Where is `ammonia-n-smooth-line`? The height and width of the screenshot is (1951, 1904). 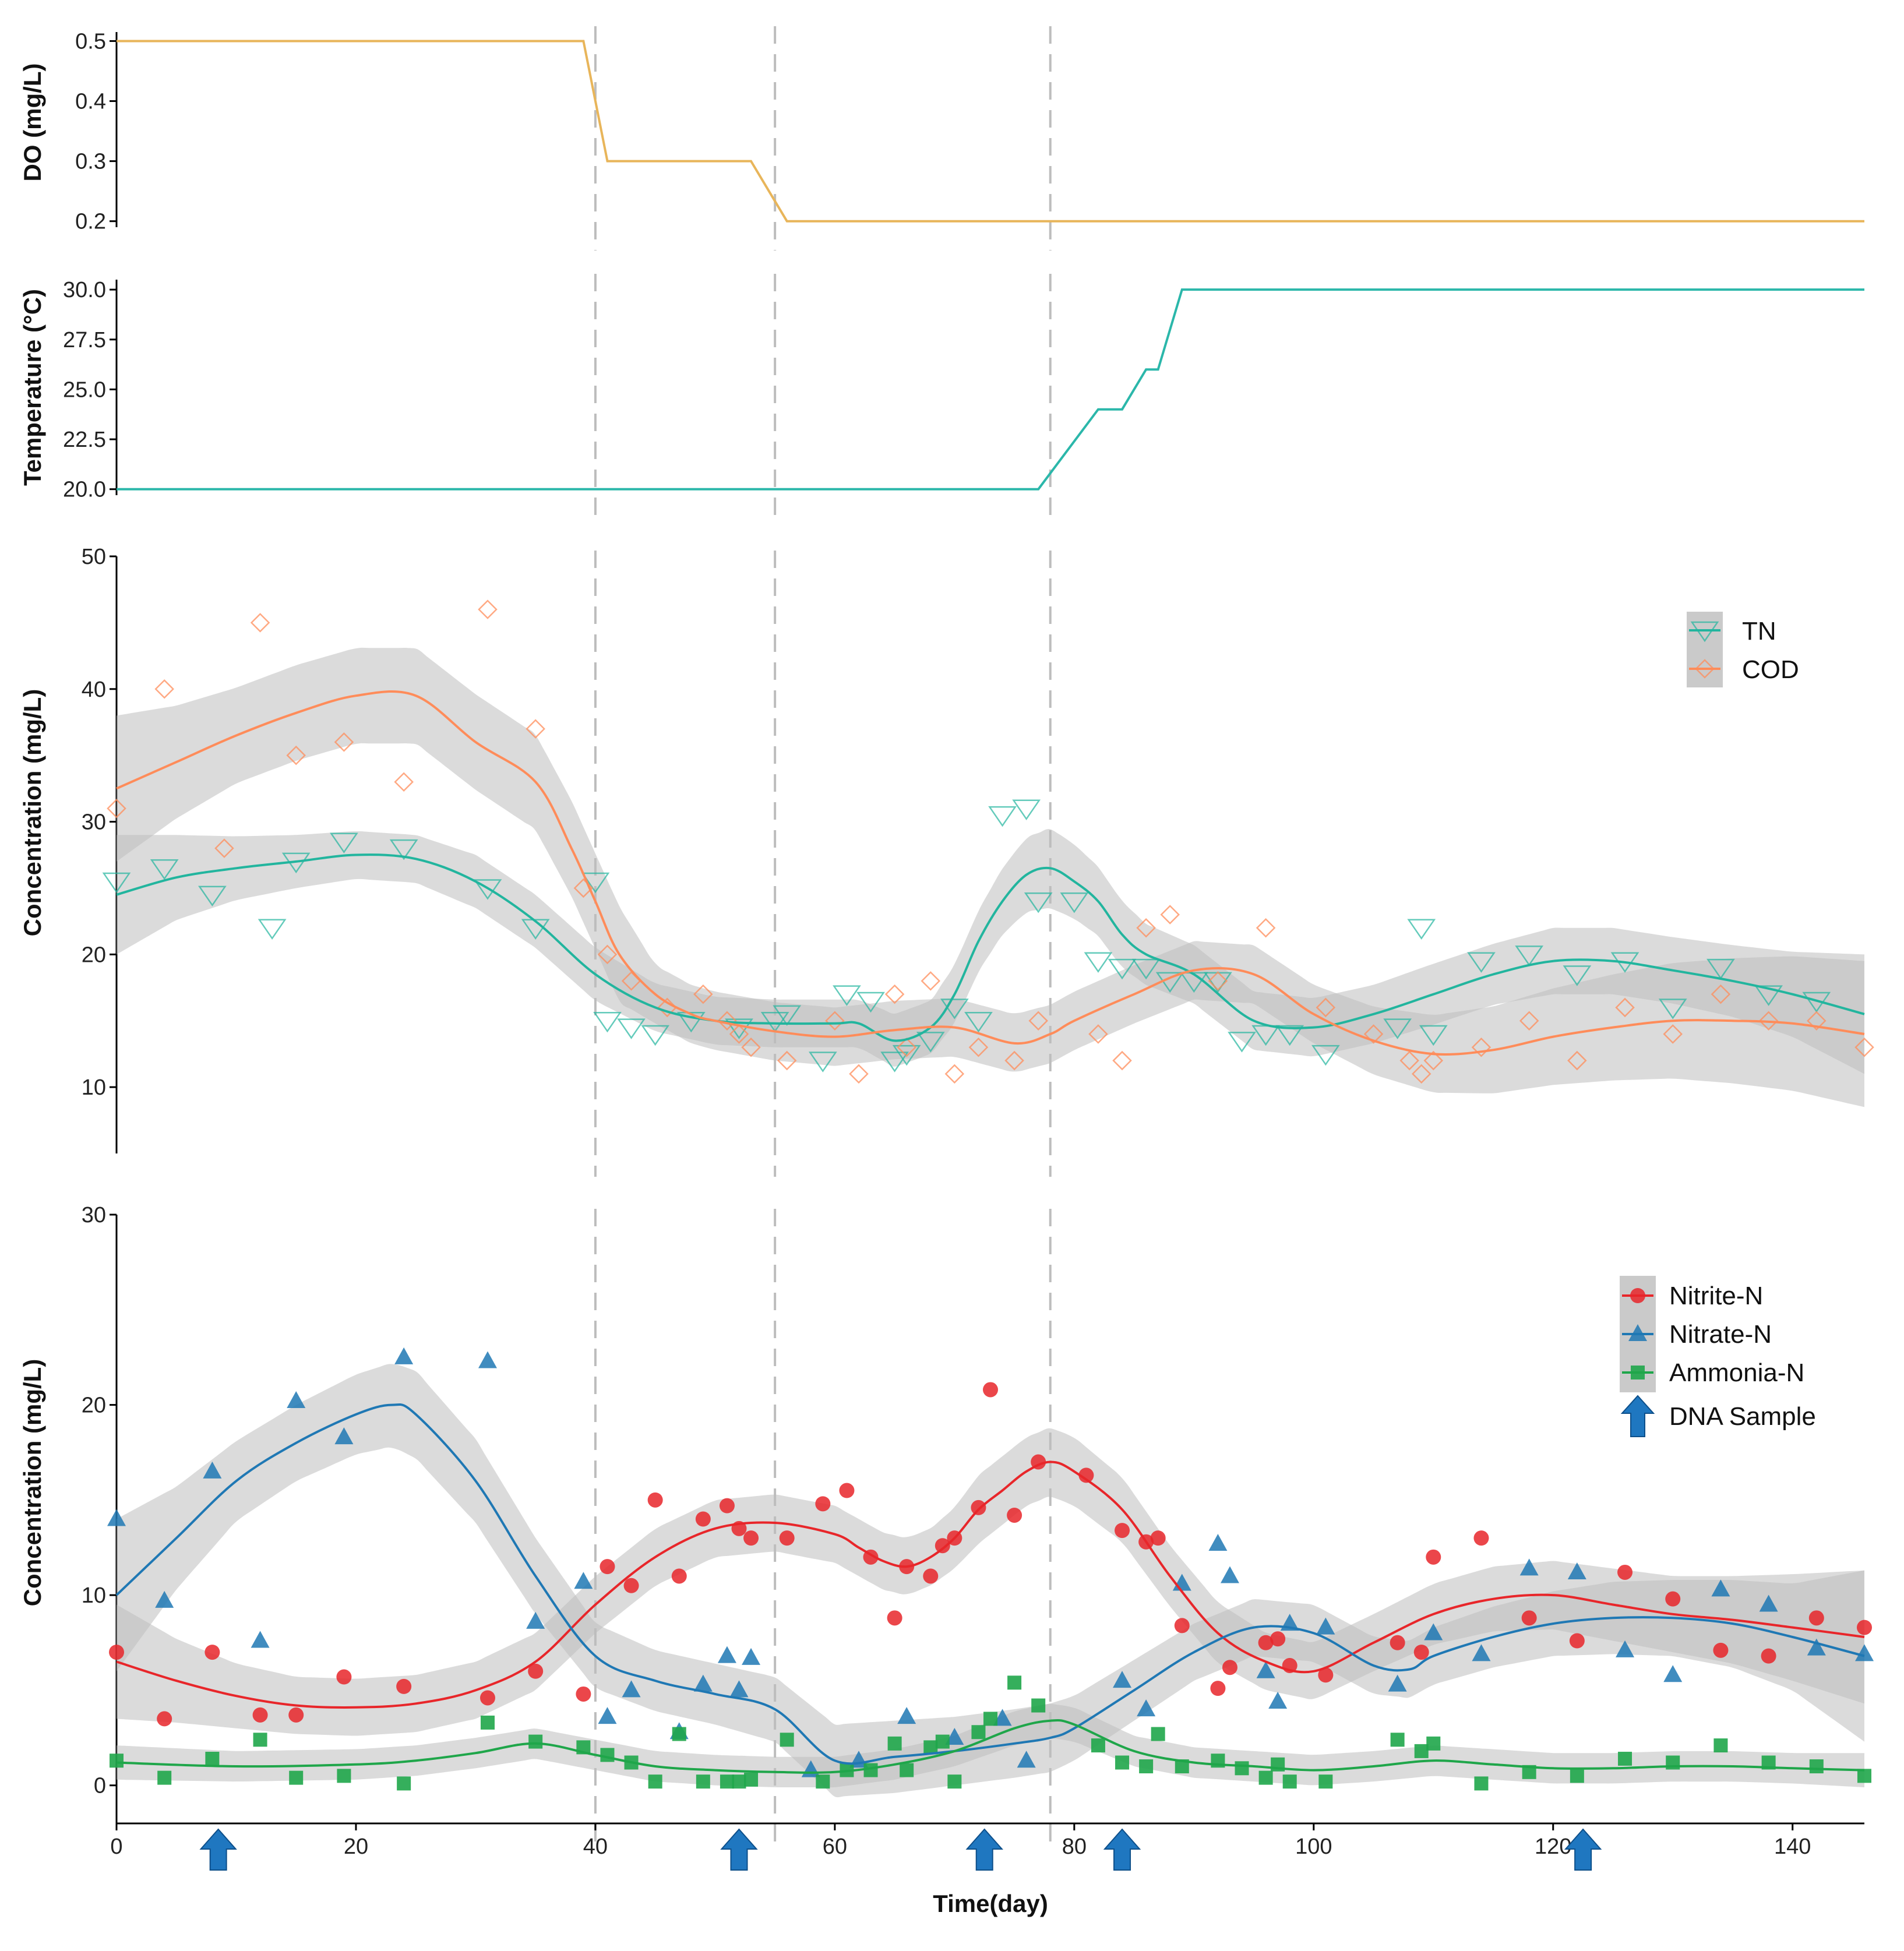 ammonia-n-smooth-line is located at coordinates (990, 1746).